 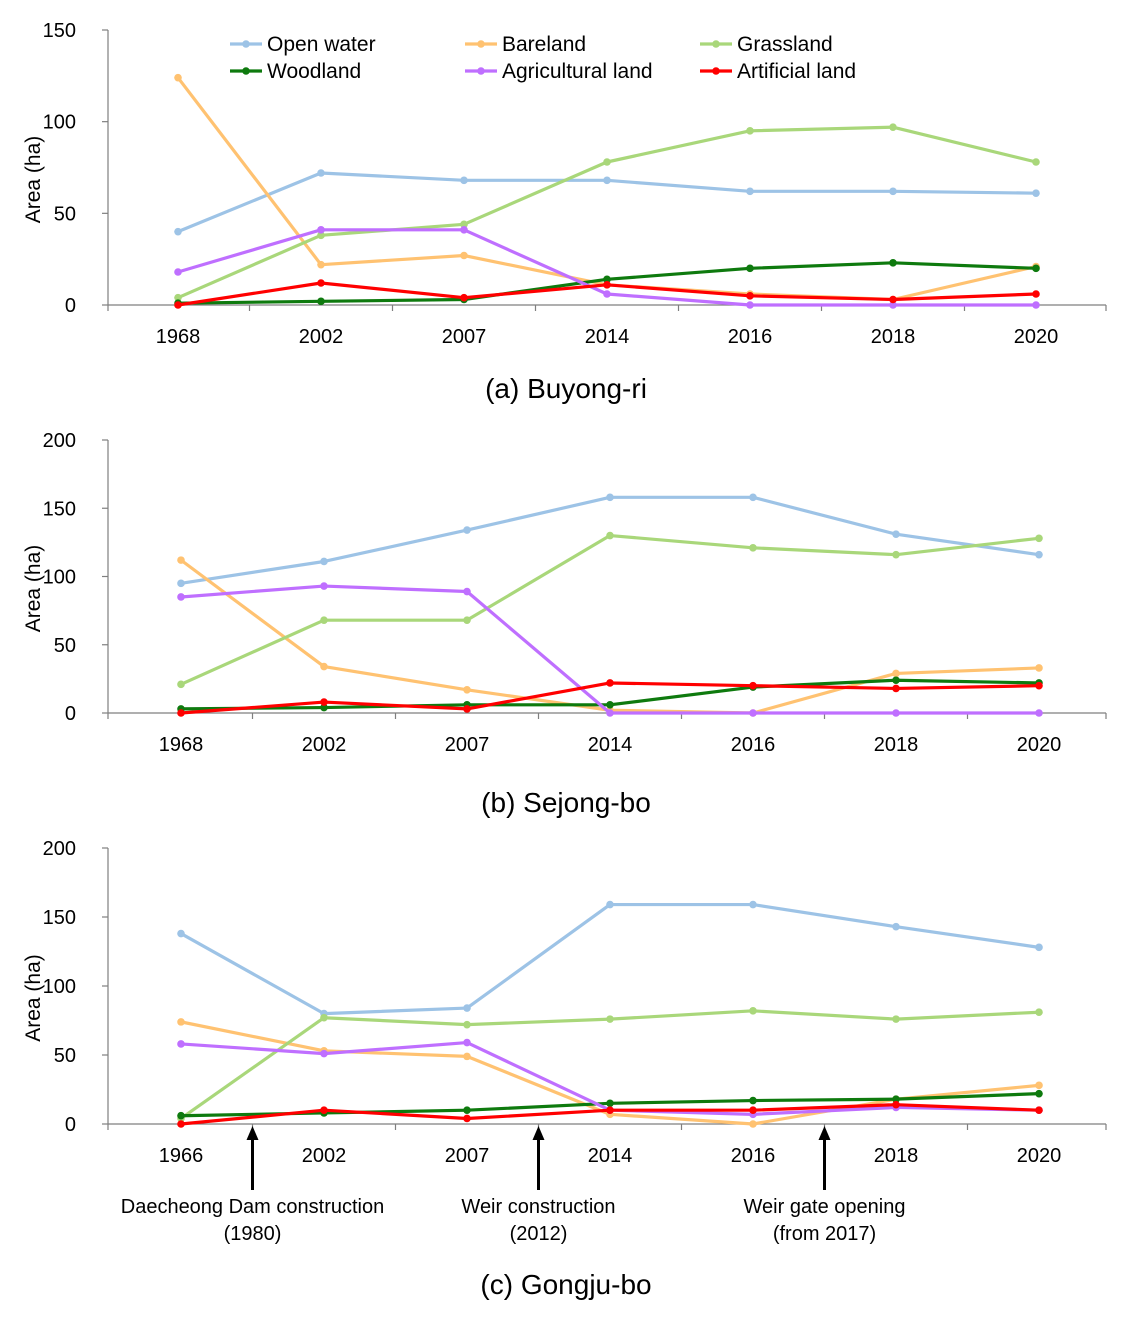 I want to click on legend-label: Grassland, so click(x=785, y=44).